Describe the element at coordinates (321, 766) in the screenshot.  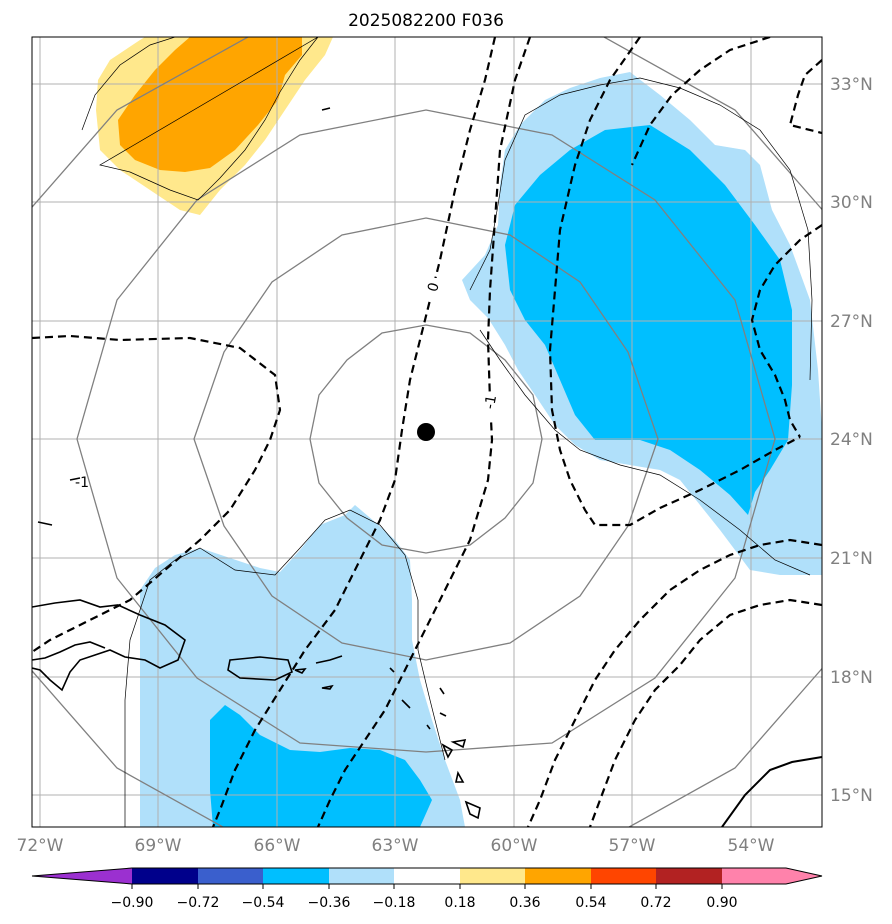
I see `shading-deep-blue-sw` at that location.